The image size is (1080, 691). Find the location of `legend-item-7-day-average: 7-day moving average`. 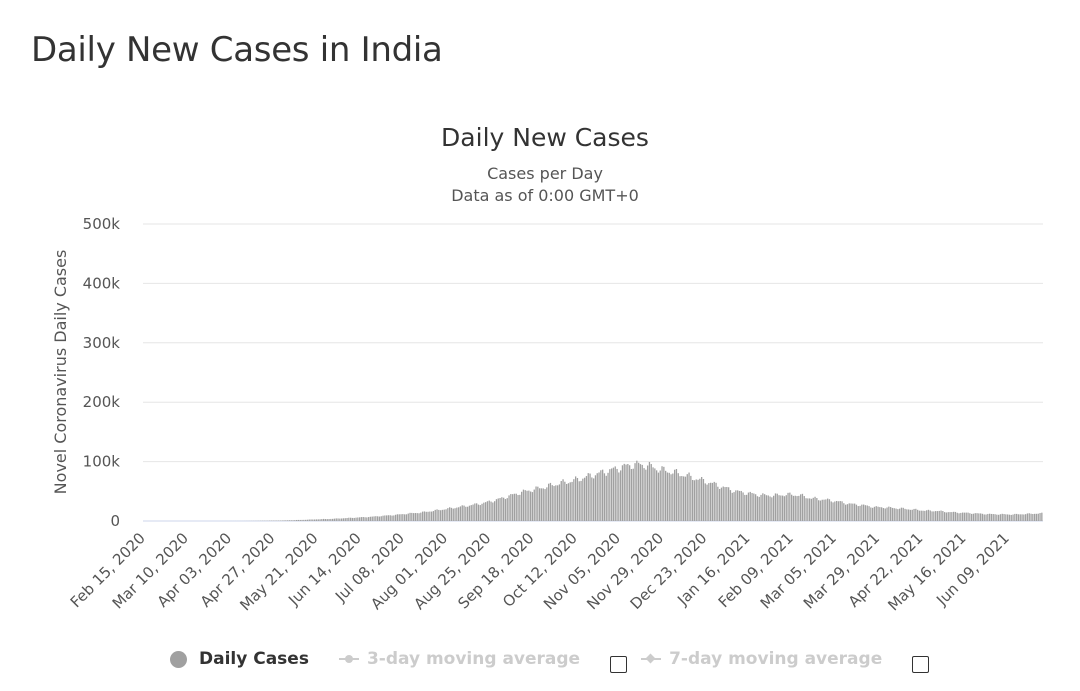

legend-item-7-day-average: 7-day moving average is located at coordinates (761, 659).